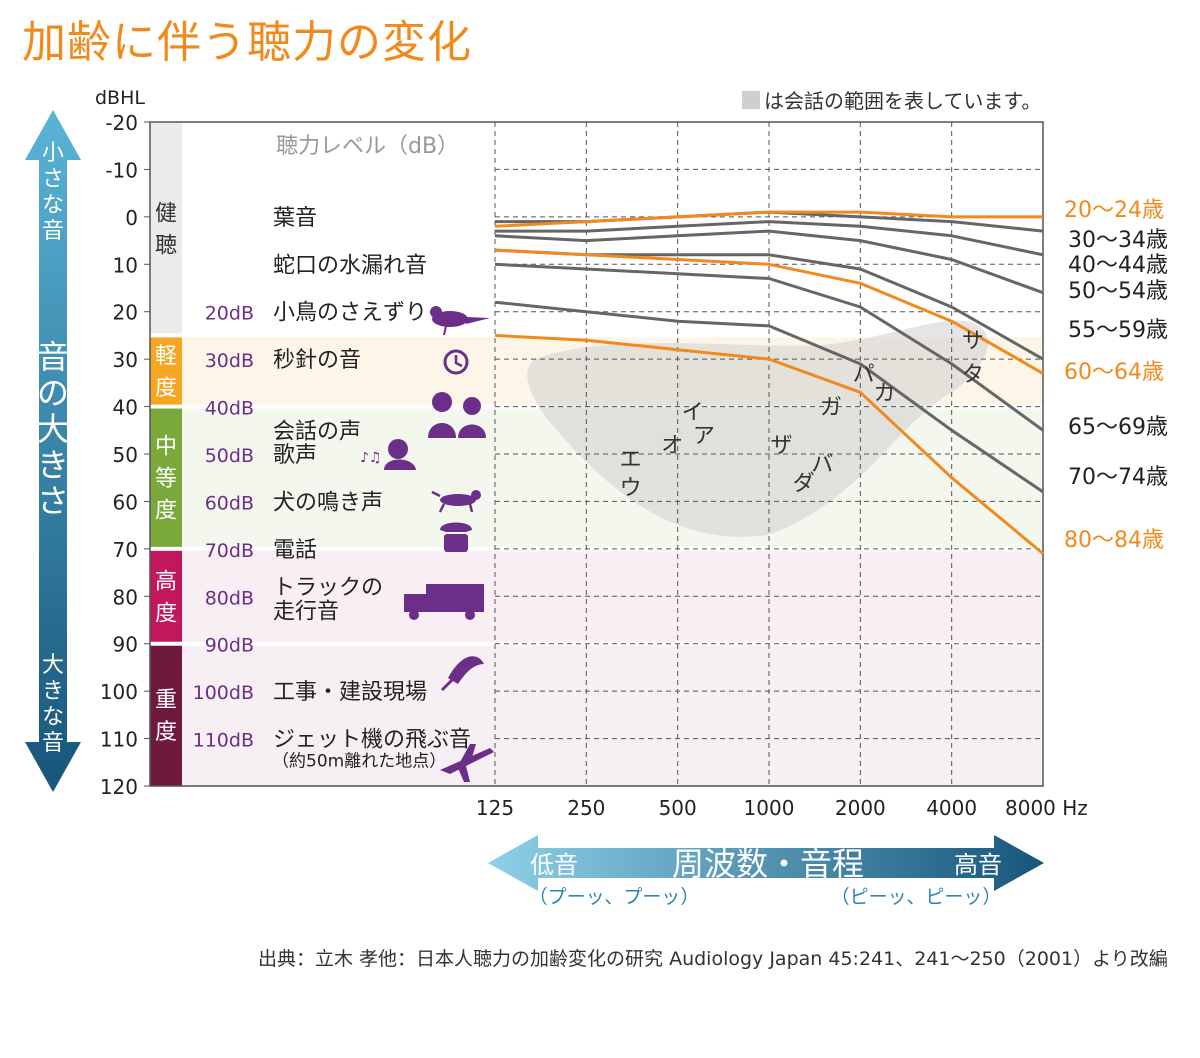 Image resolution: width=1200 pixels, height=1058 pixels. I want to click on series-label: 20〜24歳, so click(1114, 210).